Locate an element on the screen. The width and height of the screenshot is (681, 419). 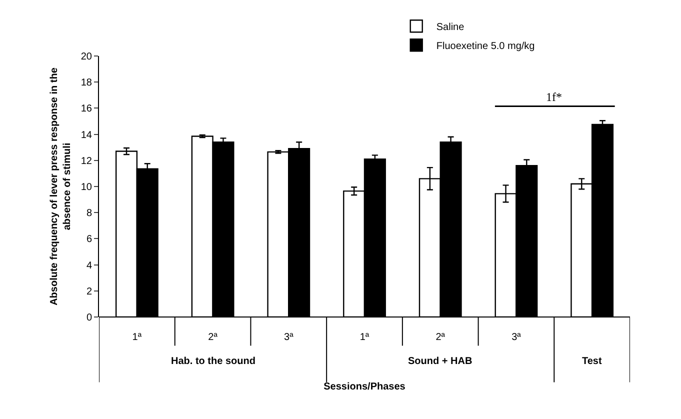
y-tick-label: 12 is located at coordinates (86, 161).